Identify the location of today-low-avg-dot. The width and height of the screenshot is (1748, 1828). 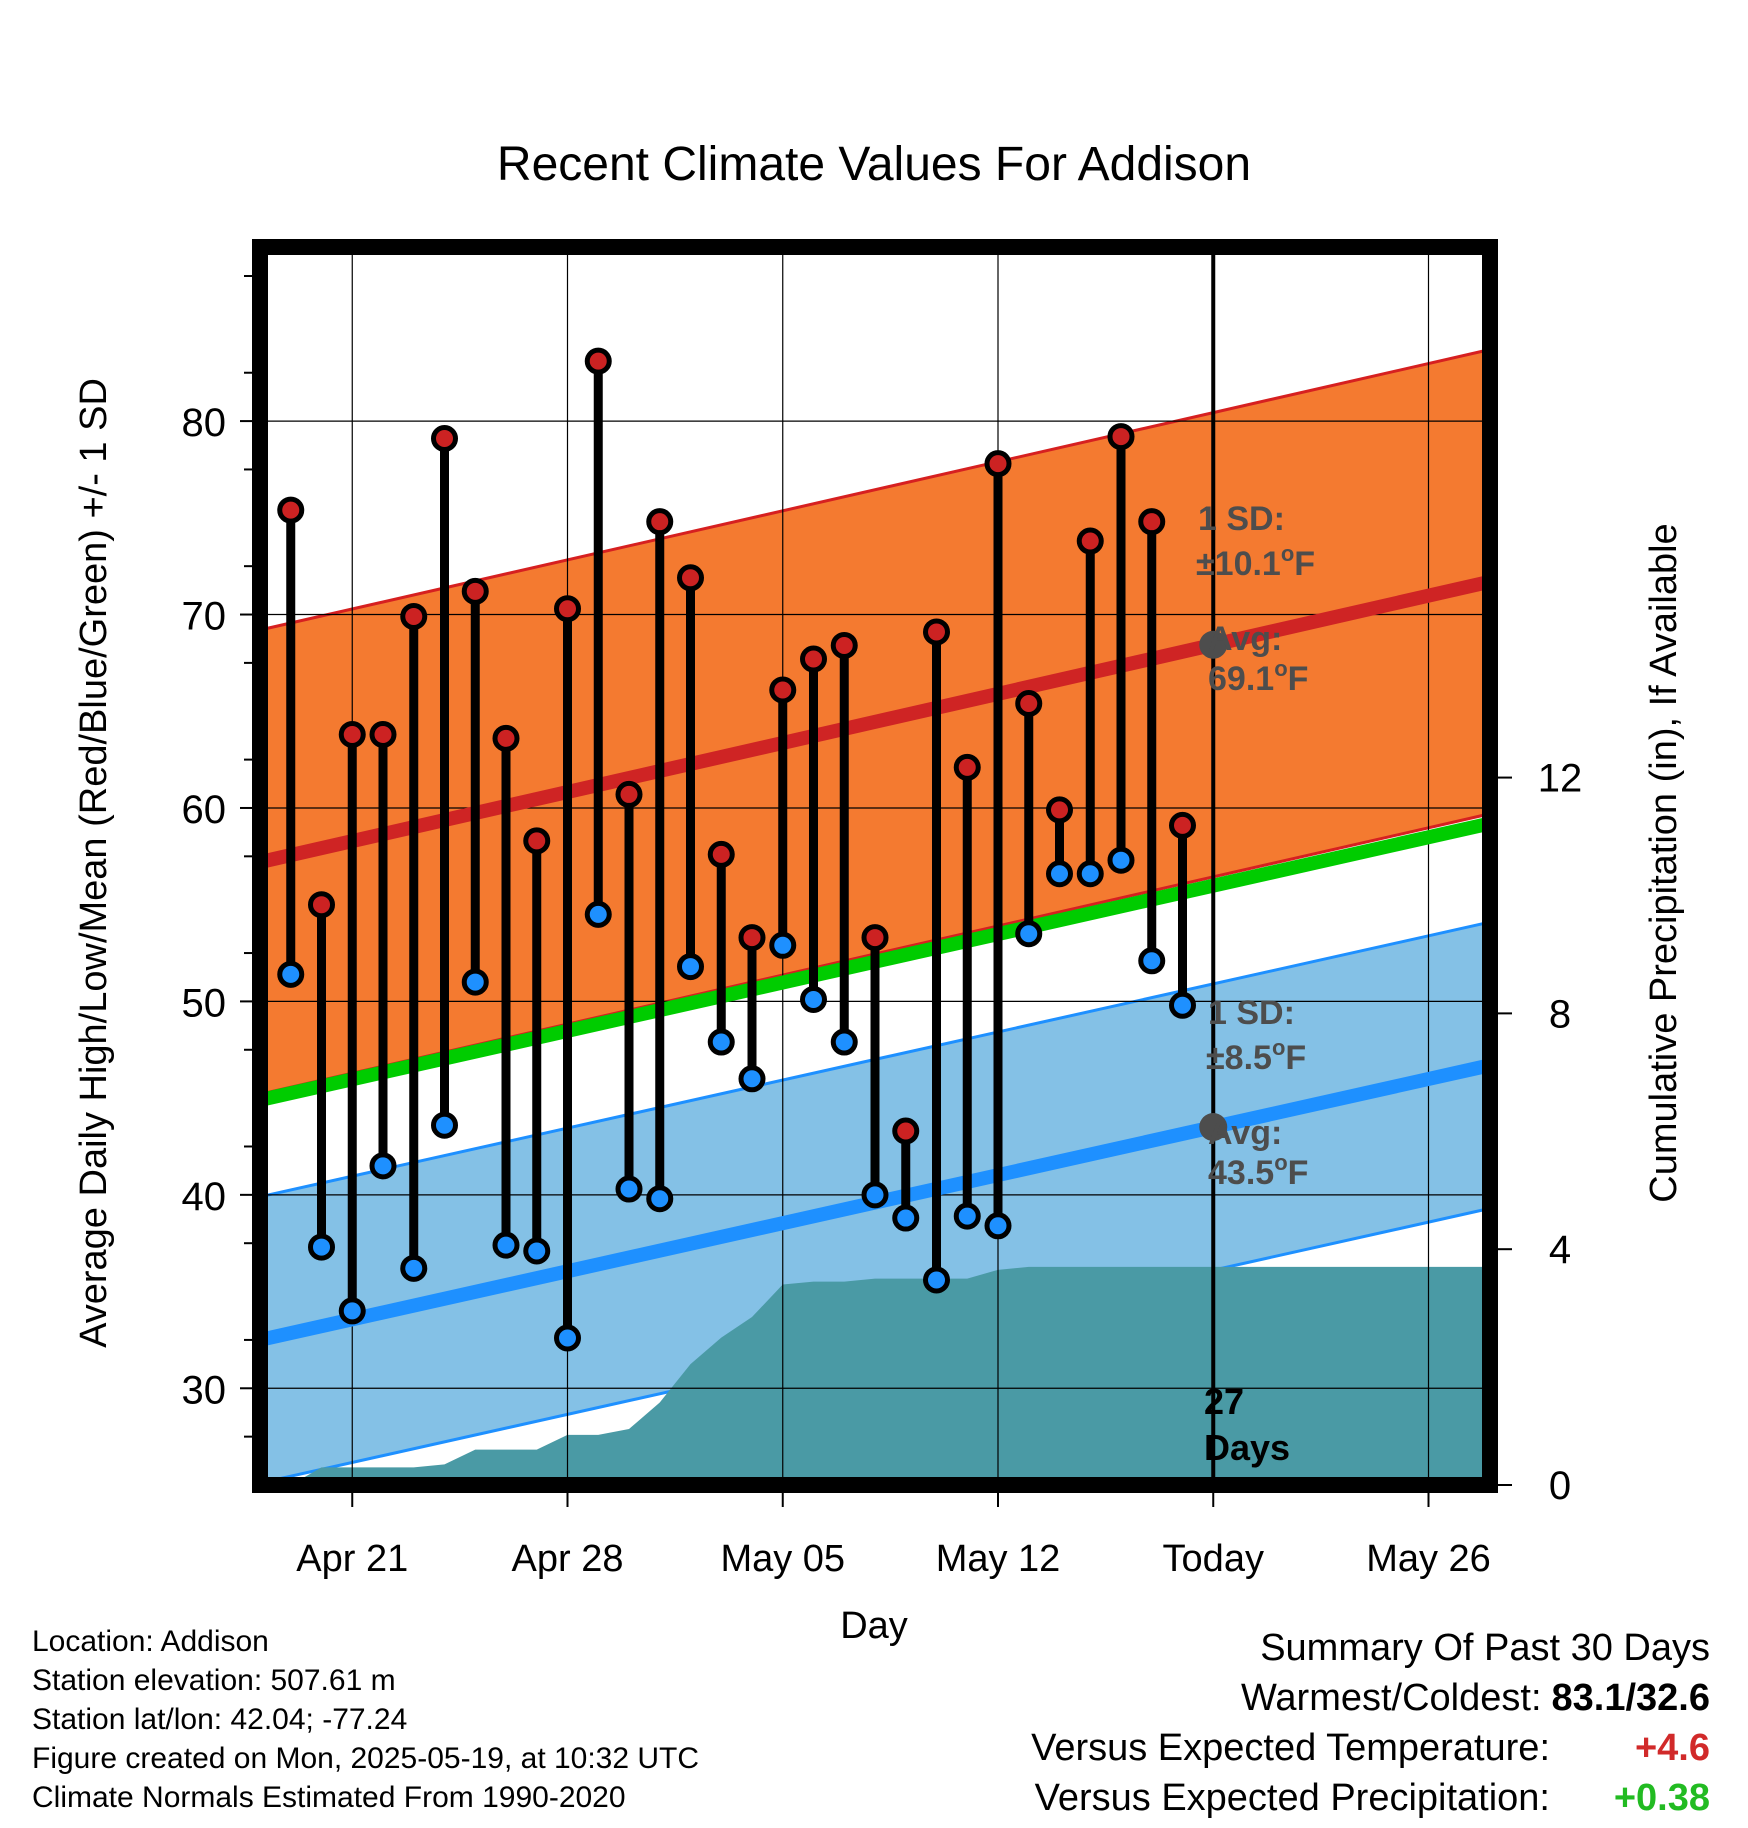
(1213, 1127).